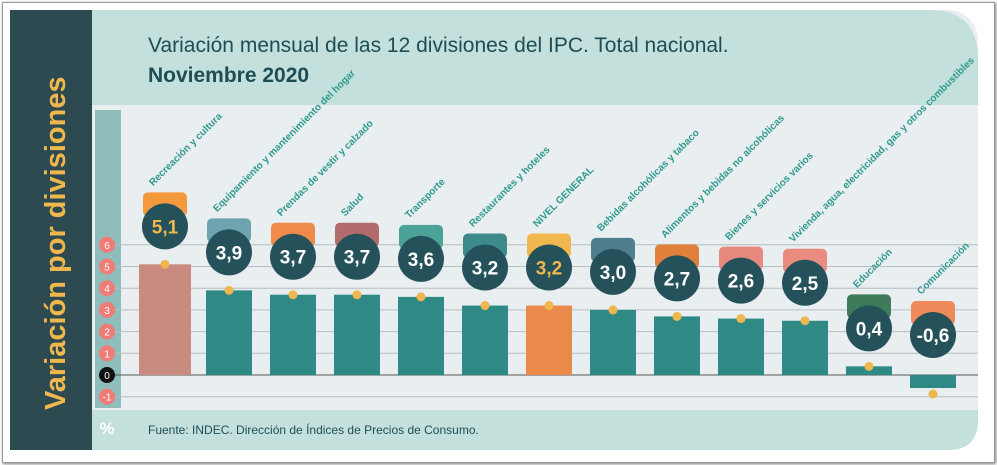  I want to click on data-label: 2,7, so click(677, 279).